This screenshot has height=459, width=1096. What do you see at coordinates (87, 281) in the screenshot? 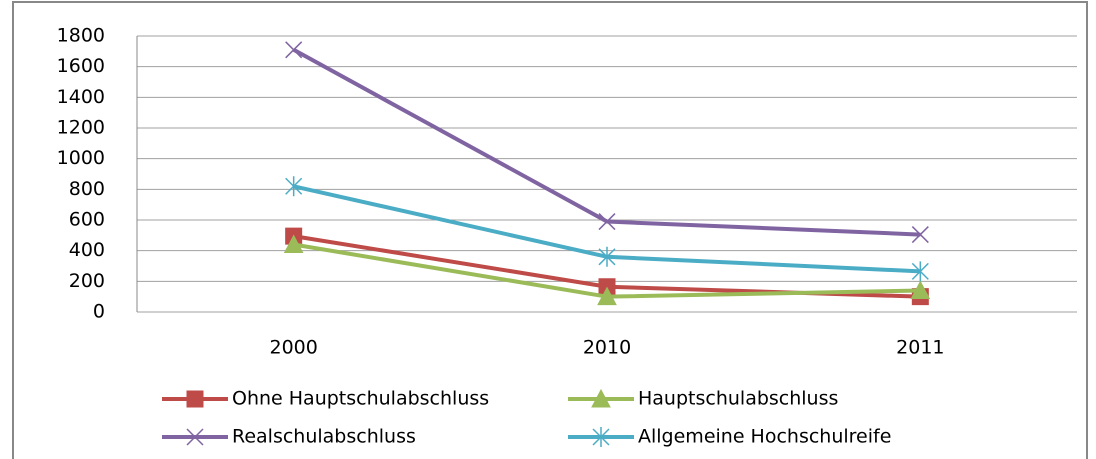
I see `y-tick-label: 200` at bounding box center [87, 281].